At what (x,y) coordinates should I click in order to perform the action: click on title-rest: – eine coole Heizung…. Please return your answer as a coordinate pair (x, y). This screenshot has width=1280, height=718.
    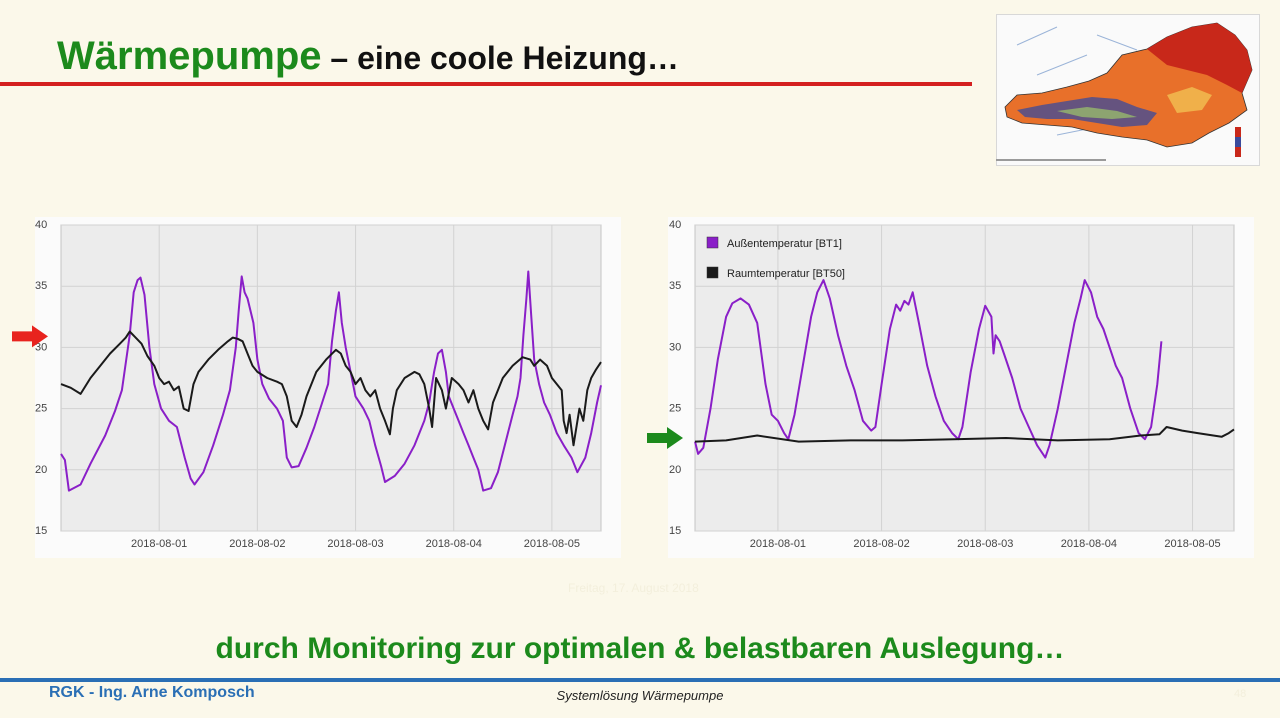
    Looking at the image, I should click on (500, 58).